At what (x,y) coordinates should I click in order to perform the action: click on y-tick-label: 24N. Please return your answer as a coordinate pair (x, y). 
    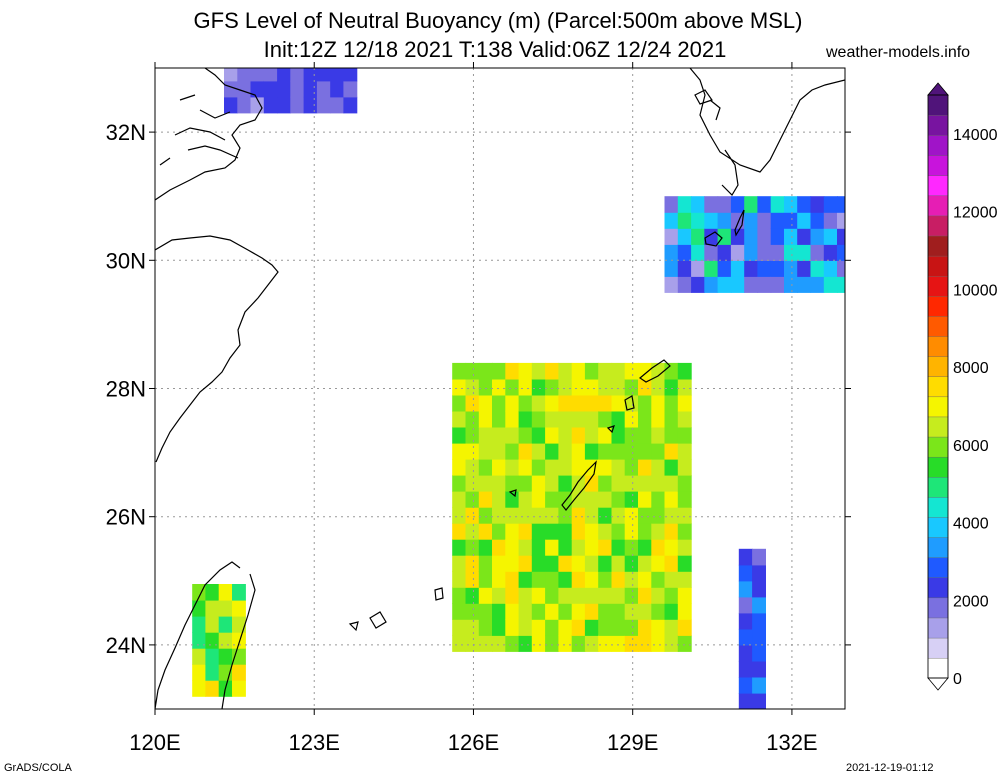
    Looking at the image, I should click on (126, 645).